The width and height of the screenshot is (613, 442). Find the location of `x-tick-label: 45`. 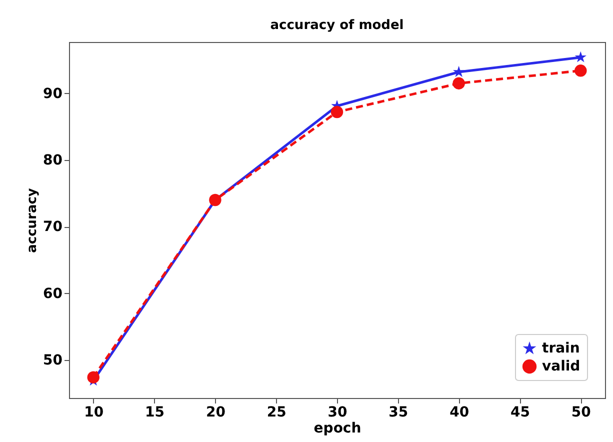

x-tick-label: 45 is located at coordinates (520, 412).